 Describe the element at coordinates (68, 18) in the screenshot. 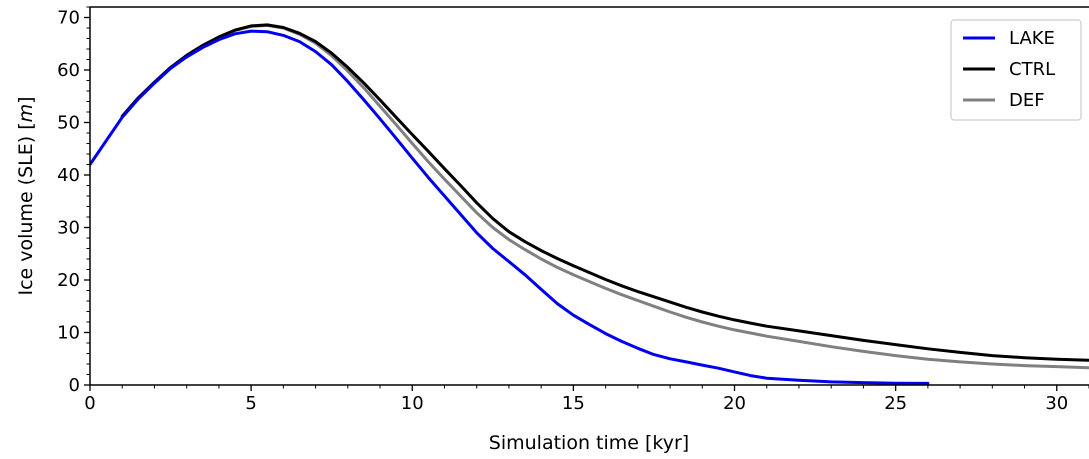

I see `y-tick-label: 70` at that location.